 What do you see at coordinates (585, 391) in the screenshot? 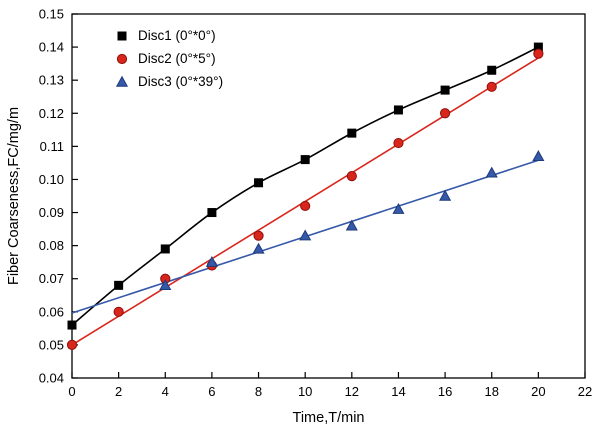
I see `x-tick-label: 22` at bounding box center [585, 391].